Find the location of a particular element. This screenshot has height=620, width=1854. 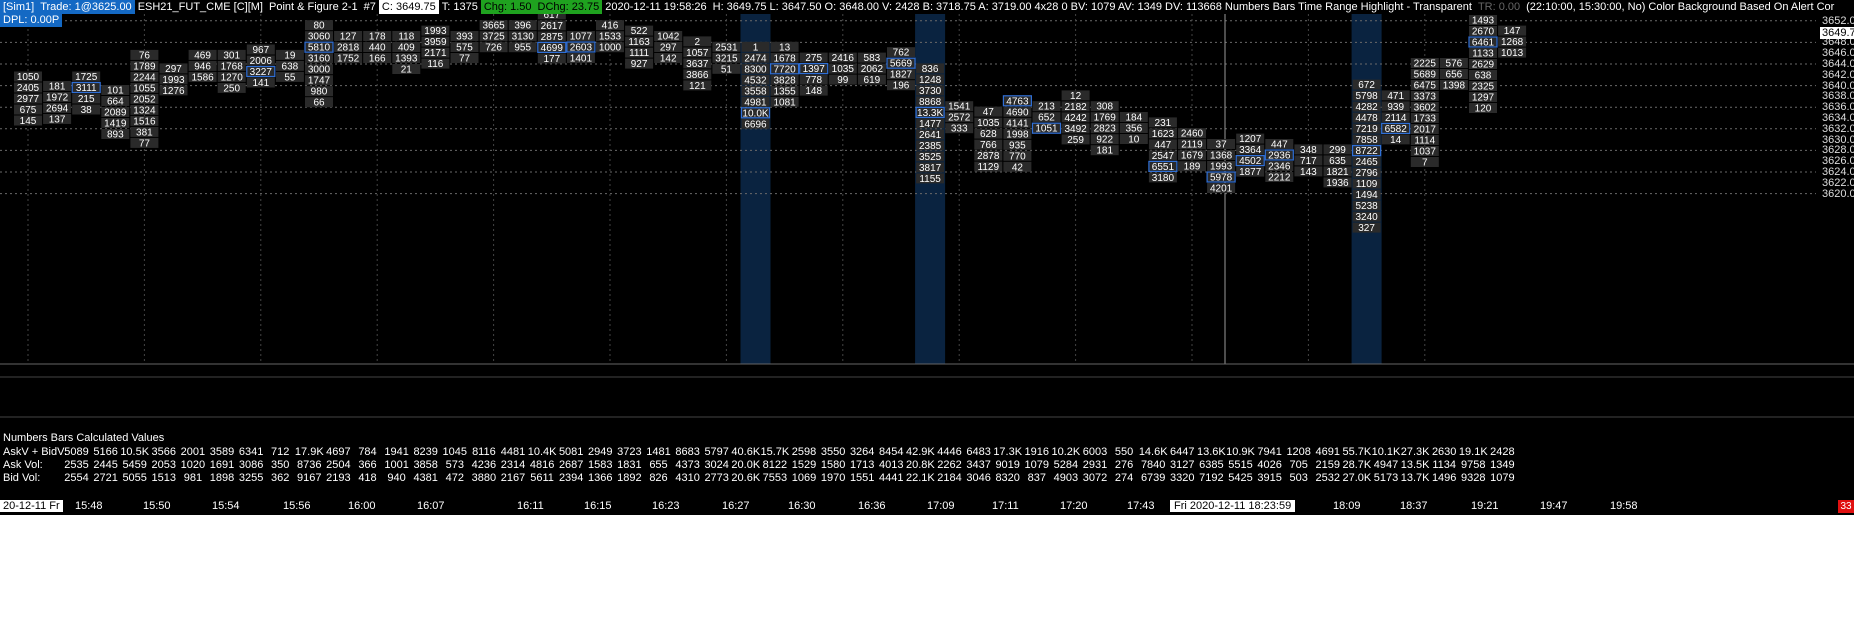

panel-value: 3723 is located at coordinates (629, 452).